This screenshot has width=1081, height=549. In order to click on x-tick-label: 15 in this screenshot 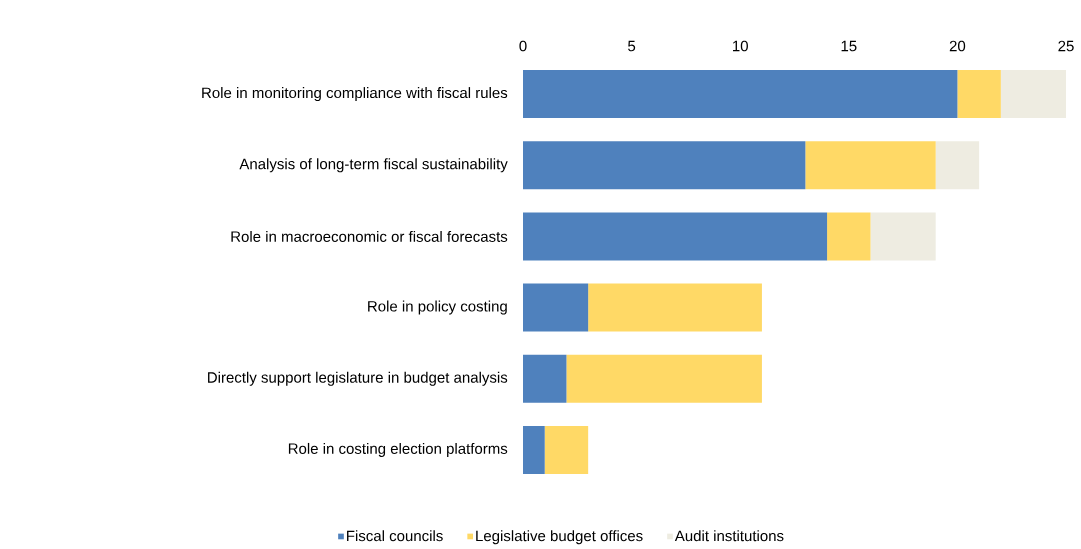, I will do `click(849, 46)`.